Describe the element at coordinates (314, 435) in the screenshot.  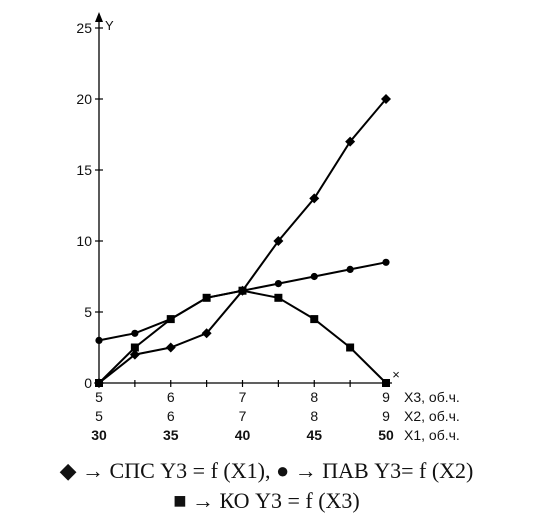
I see `x-tick-label: 45` at that location.